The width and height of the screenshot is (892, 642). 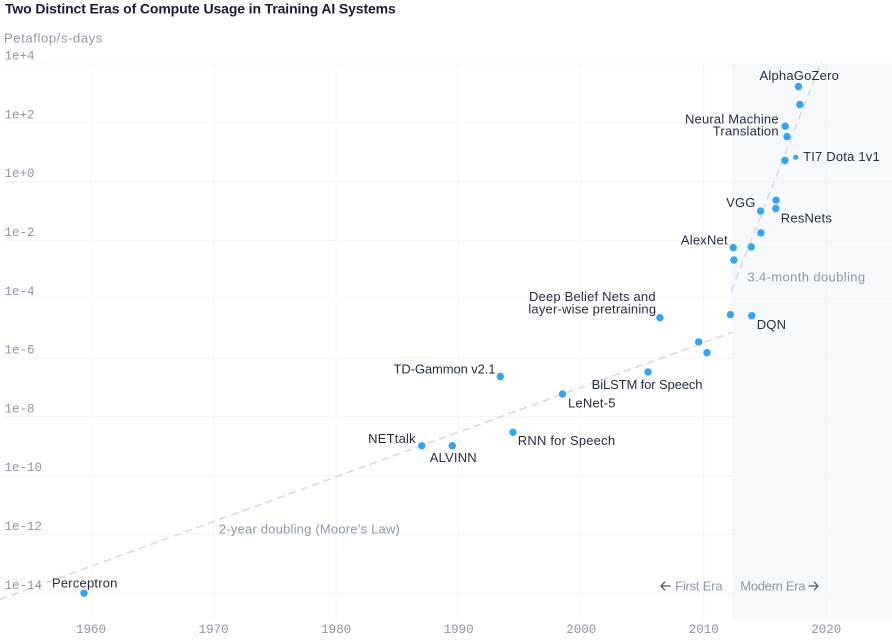 I want to click on svg-text: 1e-14, so click(x=24, y=586).